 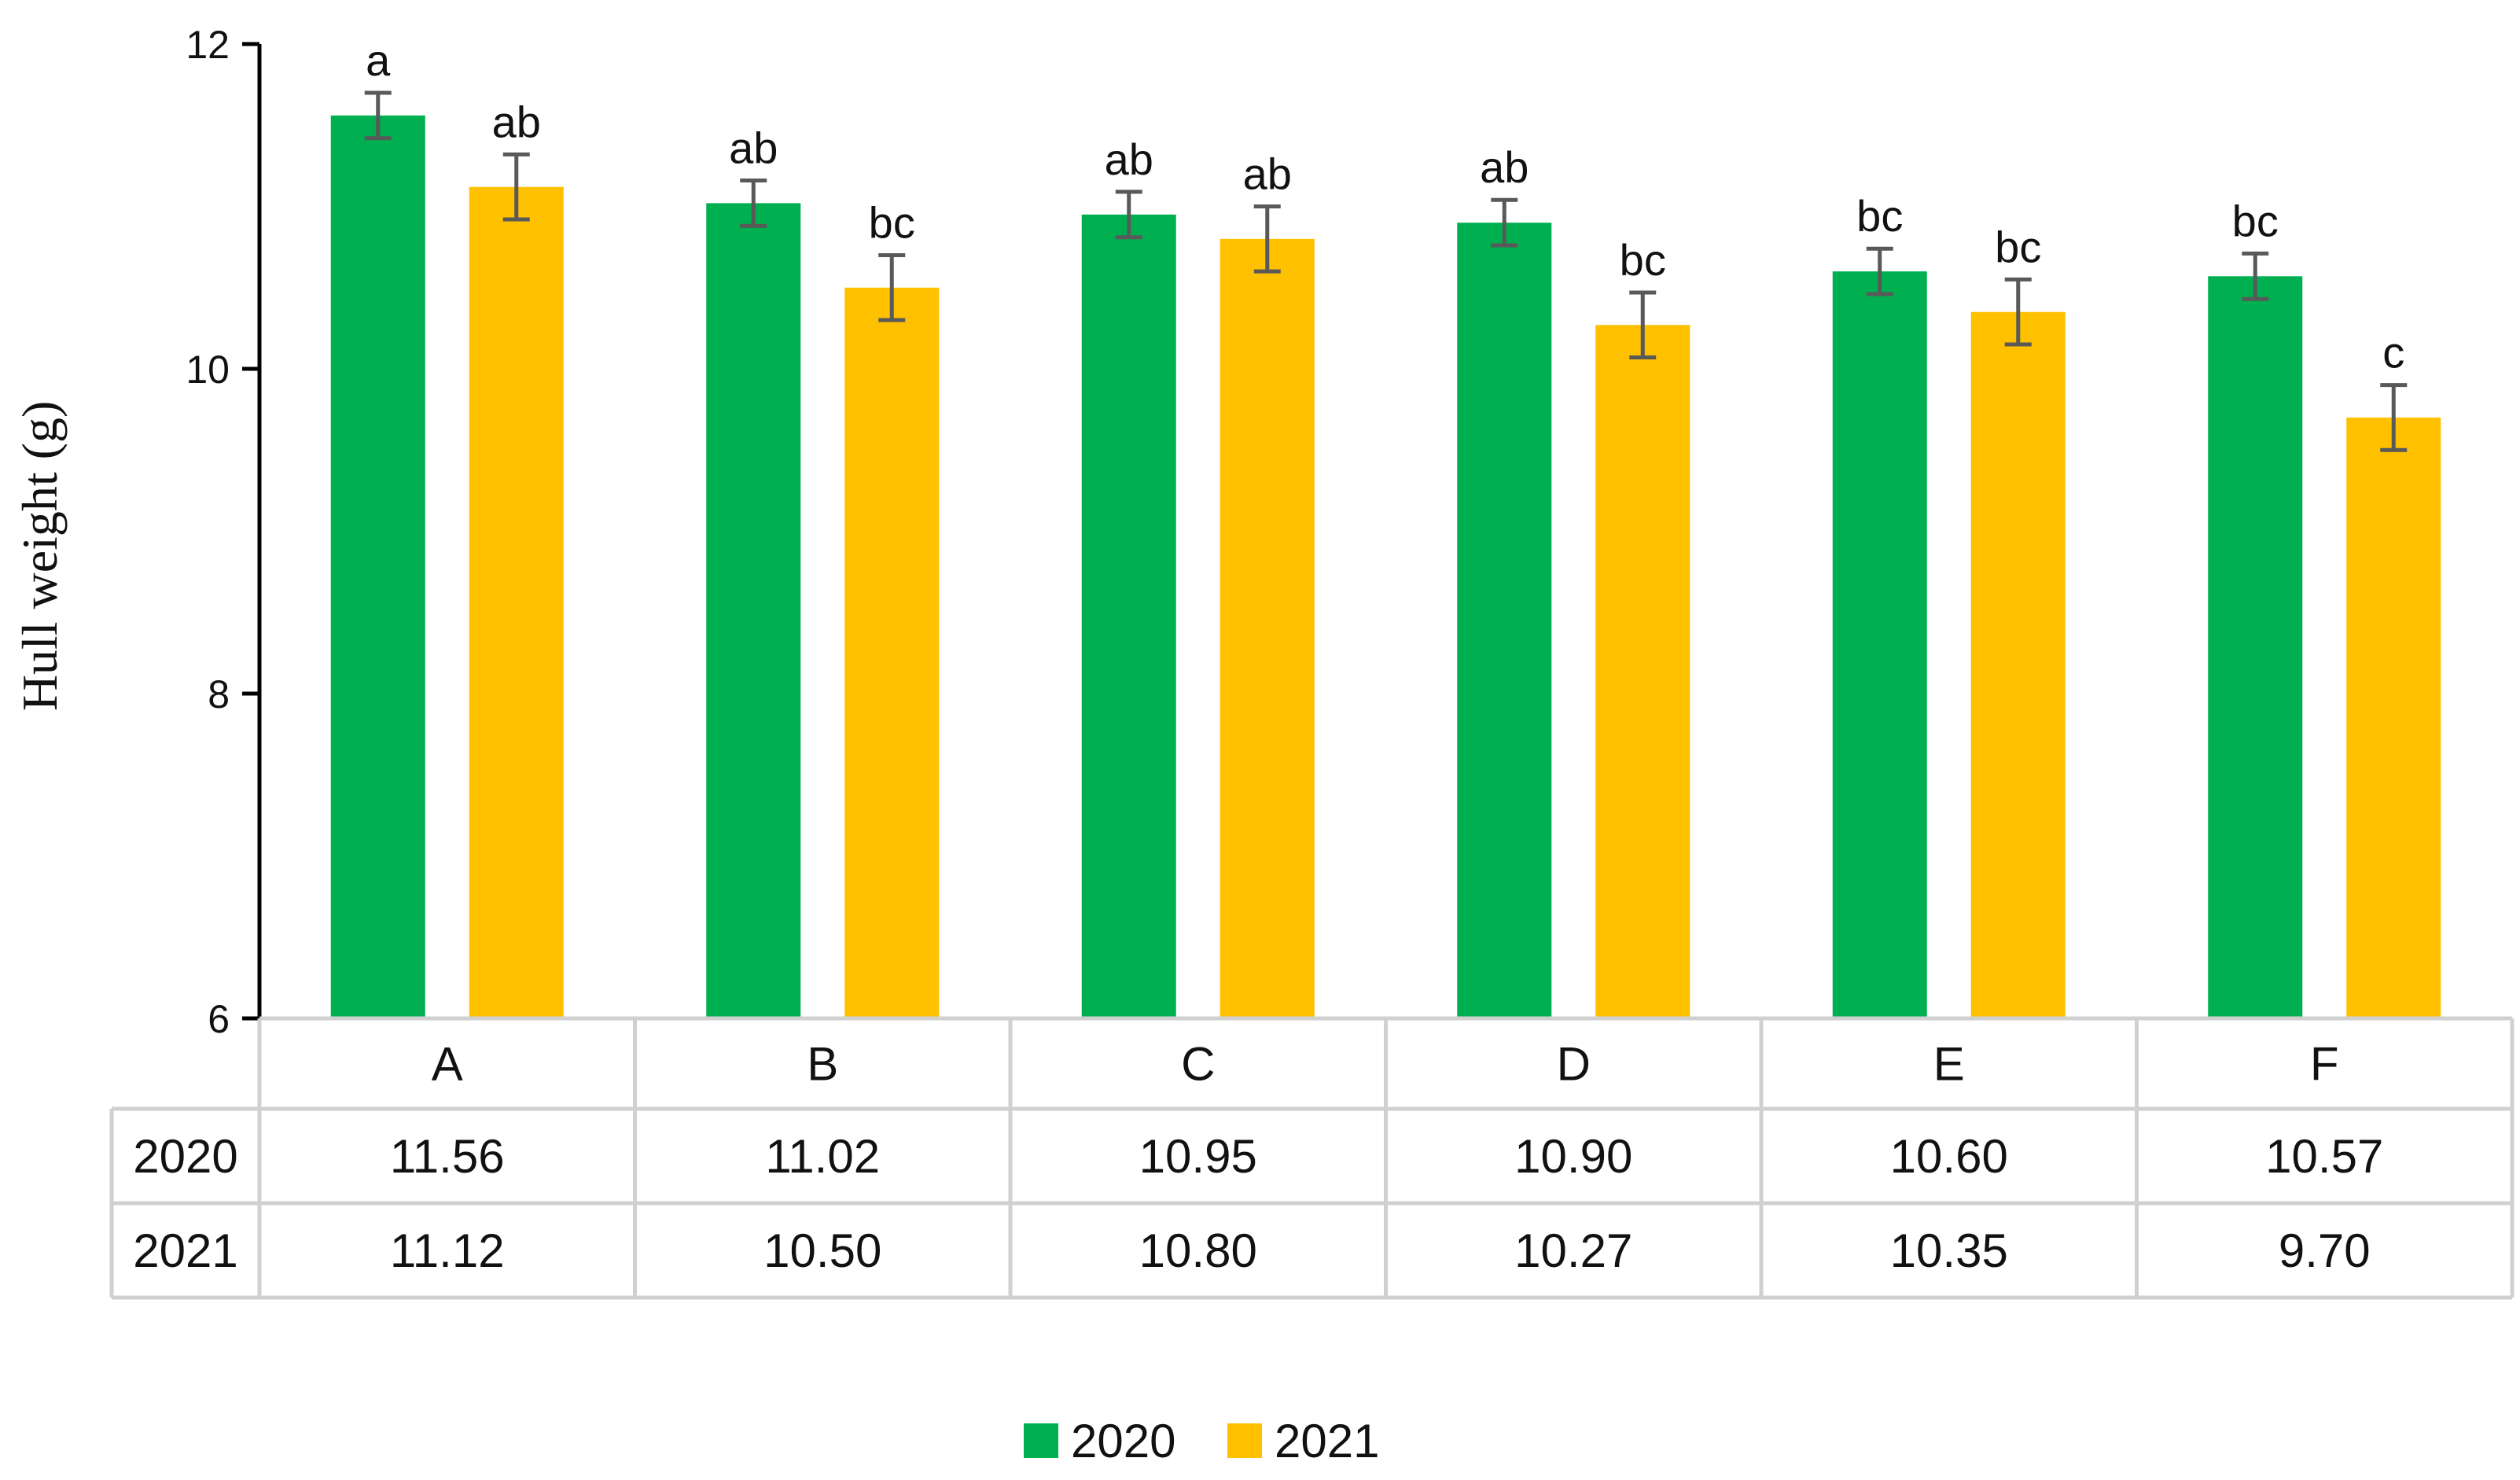 I want to click on bar-2020-E, so click(x=1879, y=645).